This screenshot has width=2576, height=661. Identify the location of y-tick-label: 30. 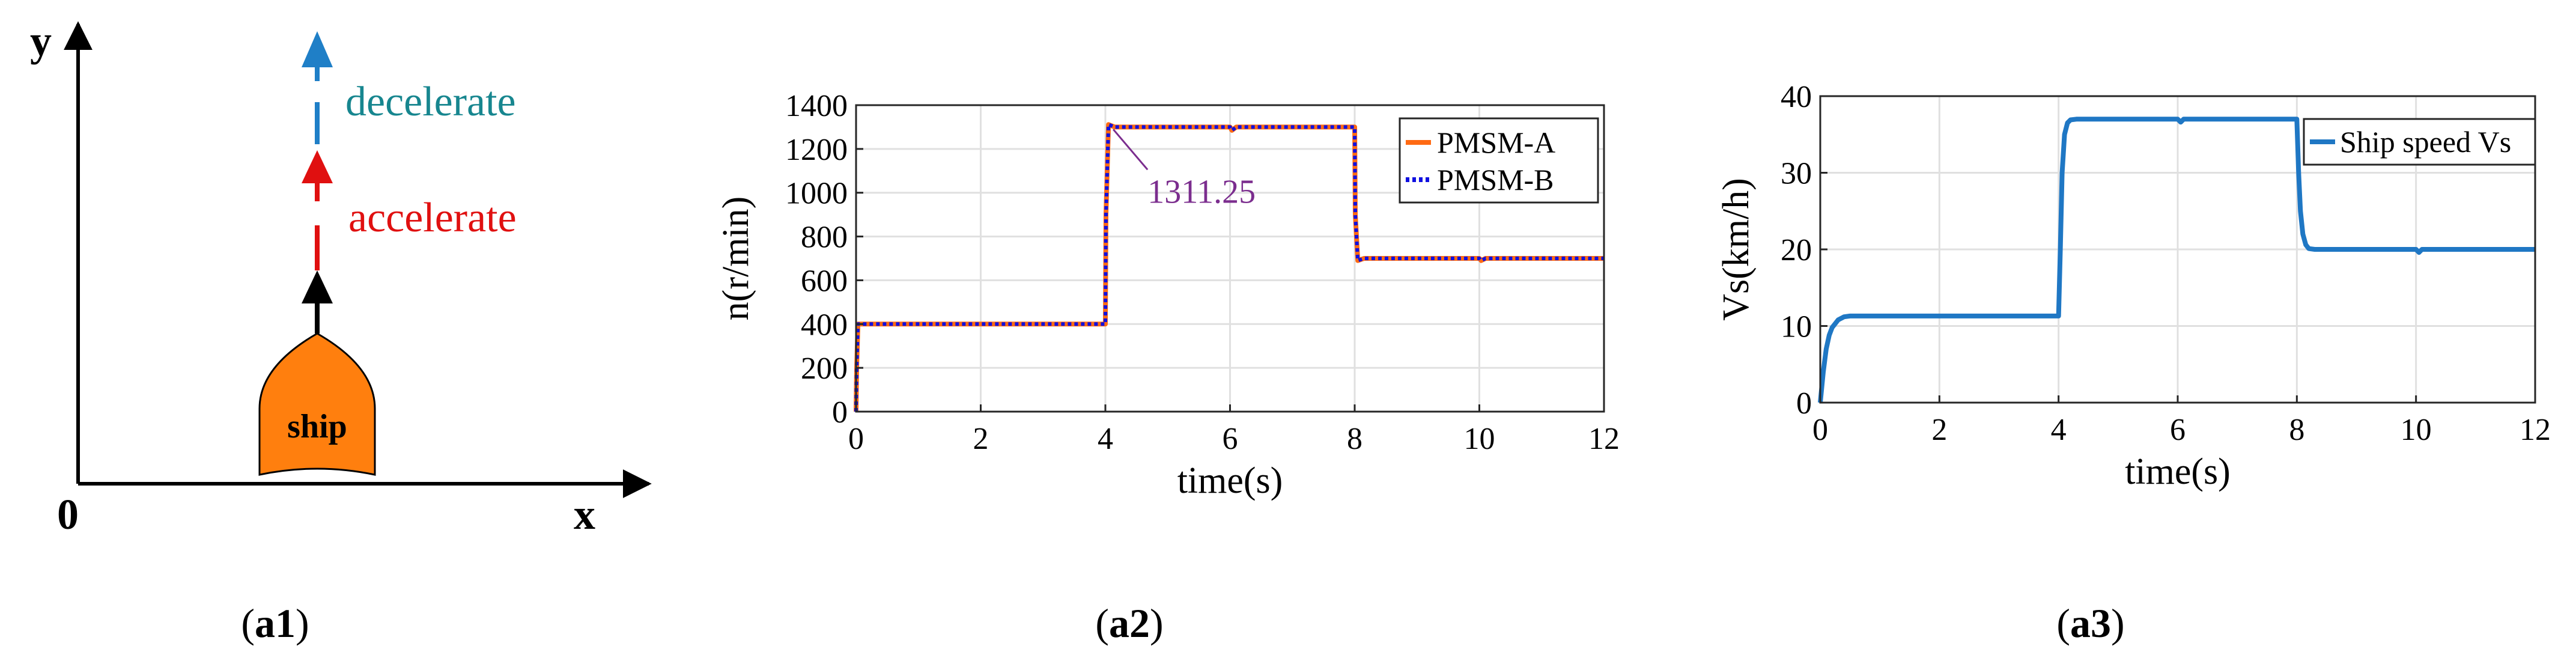
(1797, 174).